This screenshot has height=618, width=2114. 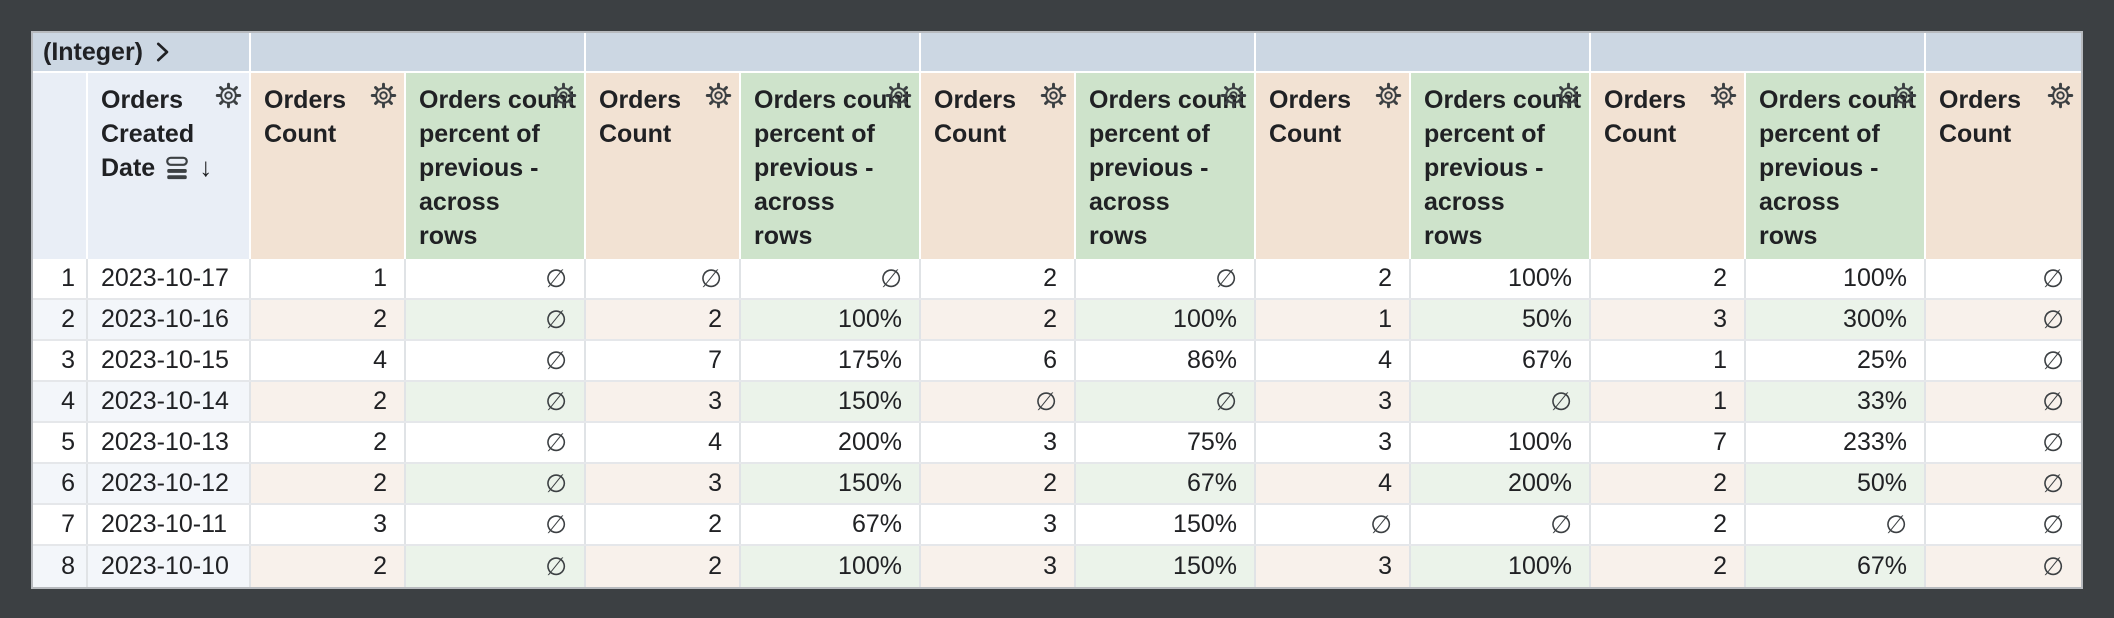 What do you see at coordinates (169, 442) in the screenshot?
I see `date-cell: 2023-10-13` at bounding box center [169, 442].